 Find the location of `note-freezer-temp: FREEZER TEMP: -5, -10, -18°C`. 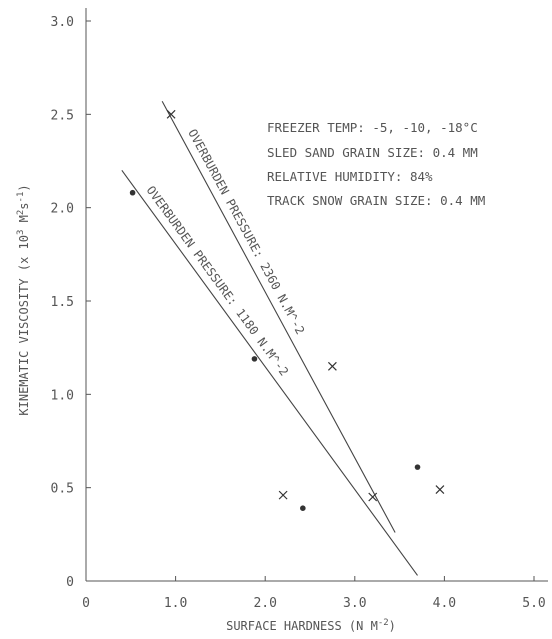

note-freezer-temp: FREEZER TEMP: -5, -10, -18°C is located at coordinates (372, 127).